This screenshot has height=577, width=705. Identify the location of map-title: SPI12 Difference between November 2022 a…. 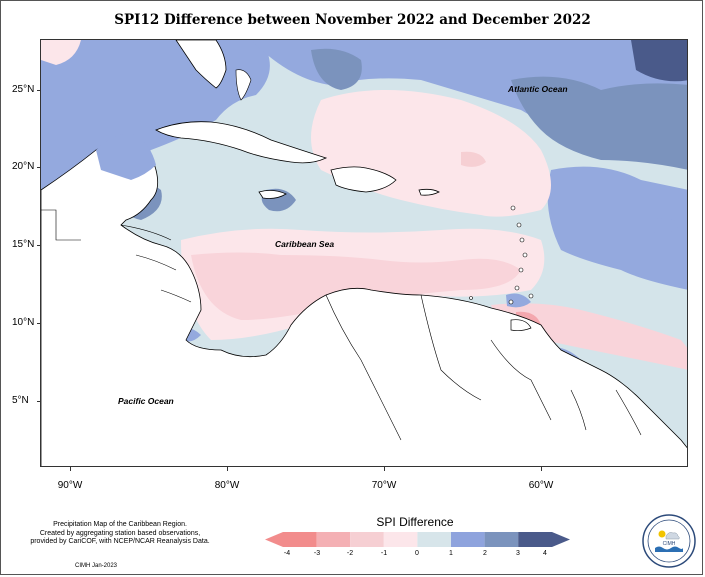
(352, 20).